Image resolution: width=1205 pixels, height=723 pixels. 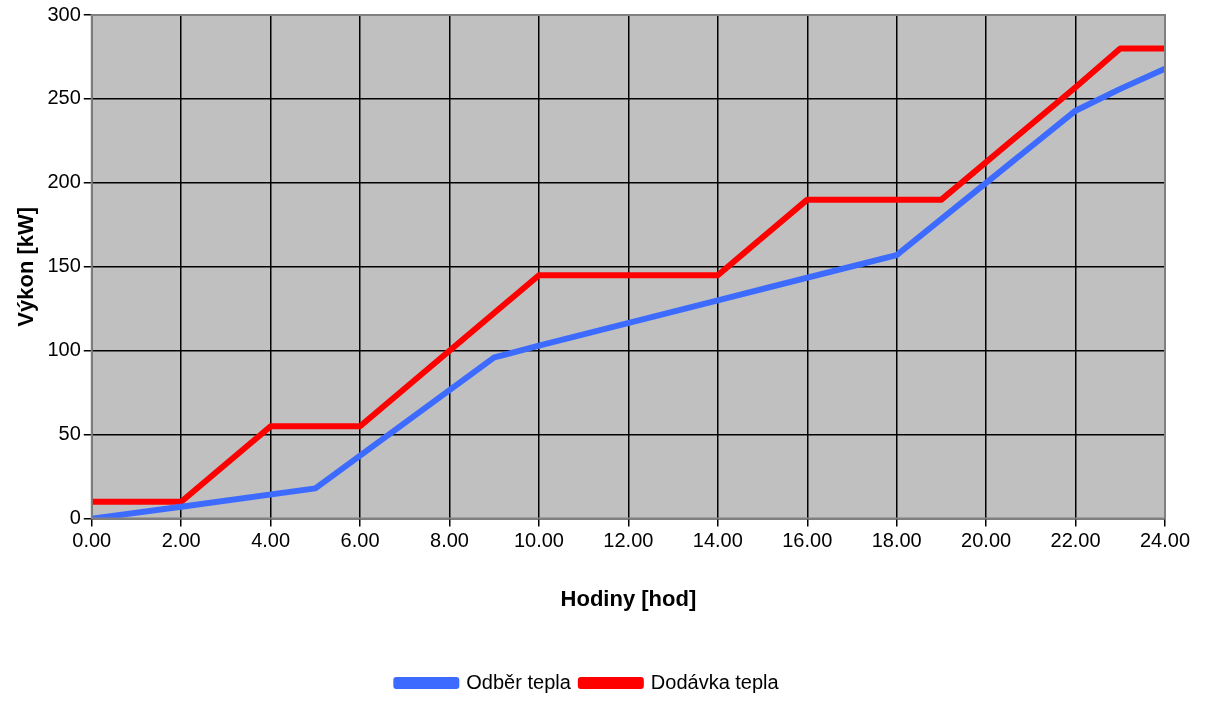 What do you see at coordinates (271, 540) in the screenshot?
I see `x-tick-label: 4.00` at bounding box center [271, 540].